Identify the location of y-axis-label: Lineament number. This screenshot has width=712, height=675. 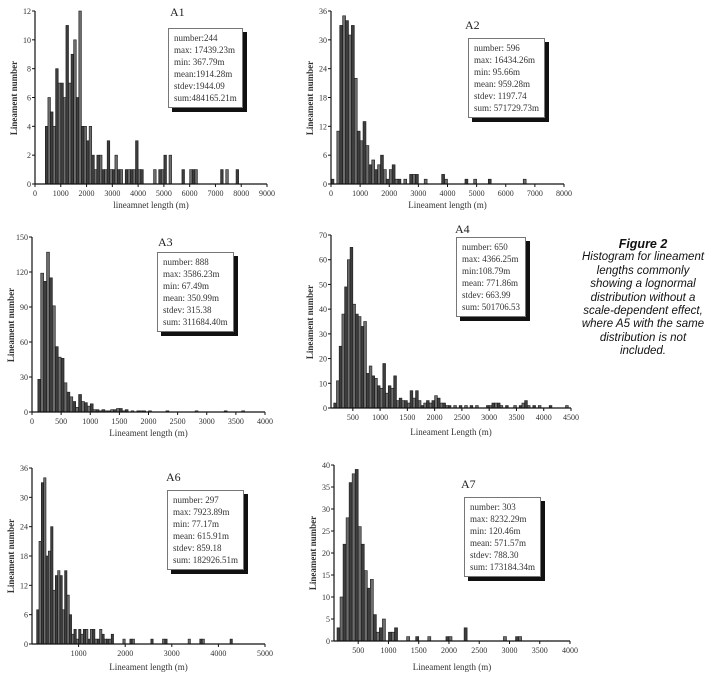
(310, 321).